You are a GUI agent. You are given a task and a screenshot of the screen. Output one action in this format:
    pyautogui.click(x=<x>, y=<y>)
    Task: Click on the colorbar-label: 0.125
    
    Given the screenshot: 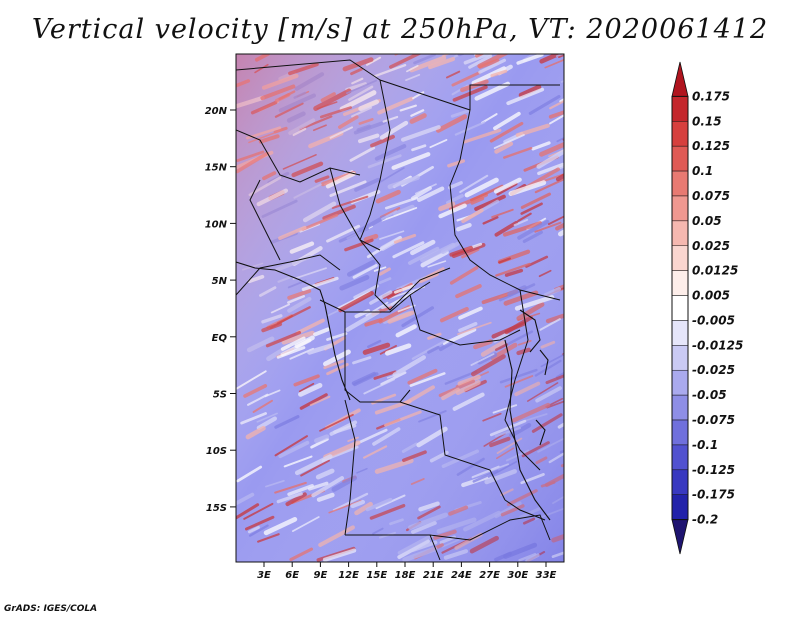 What is the action you would take?
    pyautogui.click(x=711, y=146)
    